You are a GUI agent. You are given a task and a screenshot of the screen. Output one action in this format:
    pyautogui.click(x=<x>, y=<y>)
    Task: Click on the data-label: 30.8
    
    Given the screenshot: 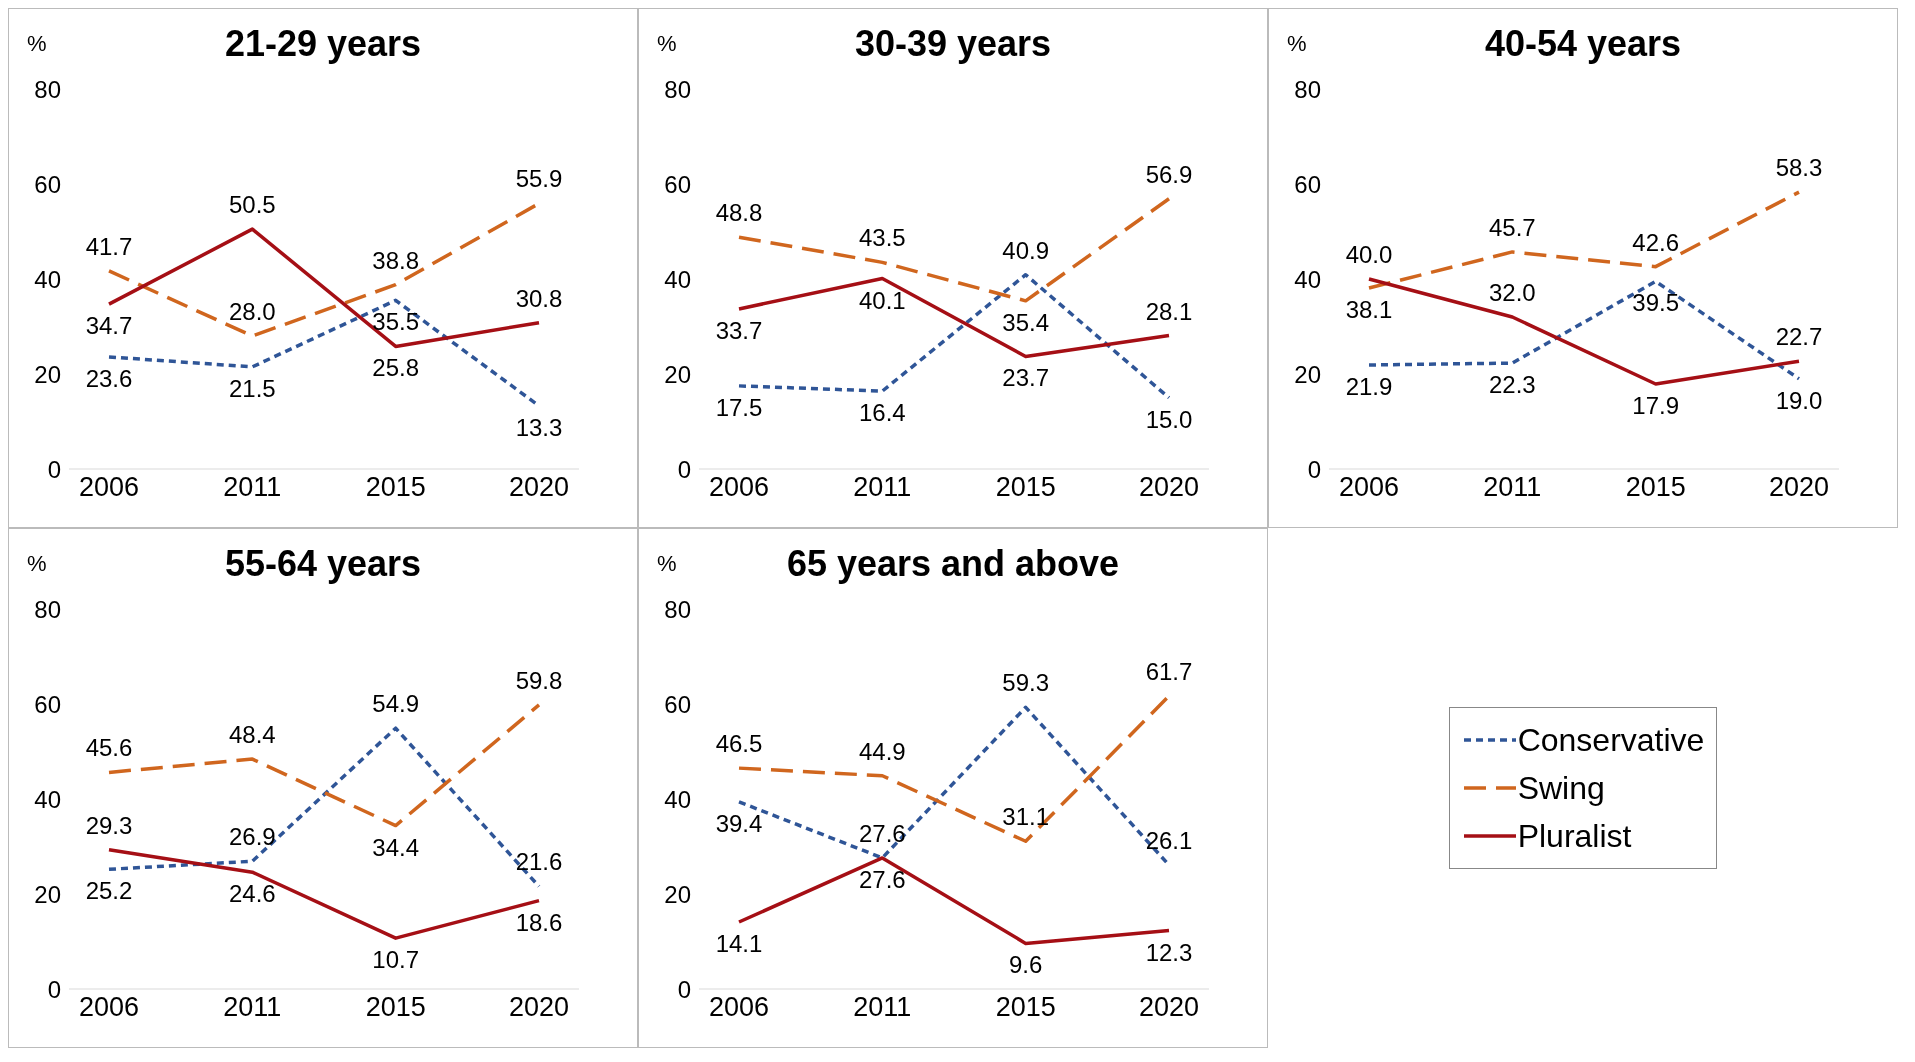 What is the action you would take?
    pyautogui.click(x=539, y=298)
    